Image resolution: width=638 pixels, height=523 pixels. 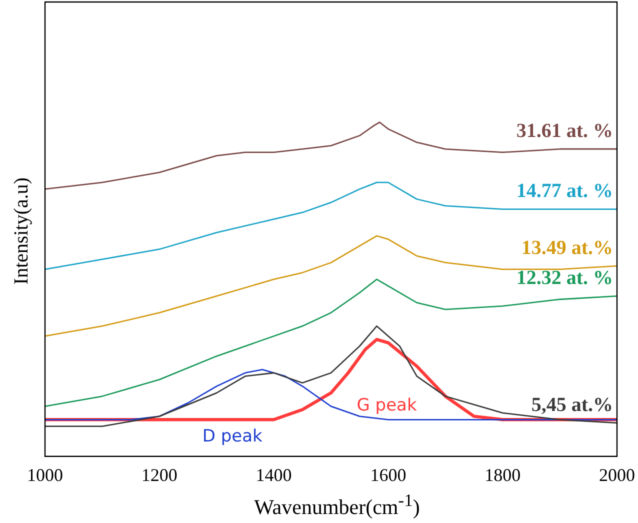 I want to click on series-label: 12.32 at. %, so click(x=564, y=278).